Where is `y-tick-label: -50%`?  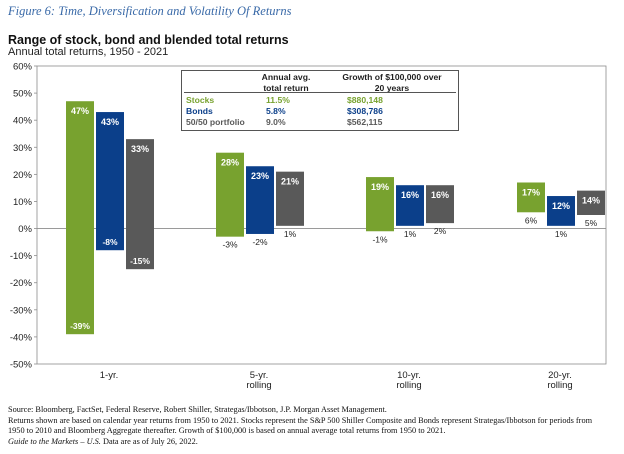 y-tick-label: -50% is located at coordinates (21, 365).